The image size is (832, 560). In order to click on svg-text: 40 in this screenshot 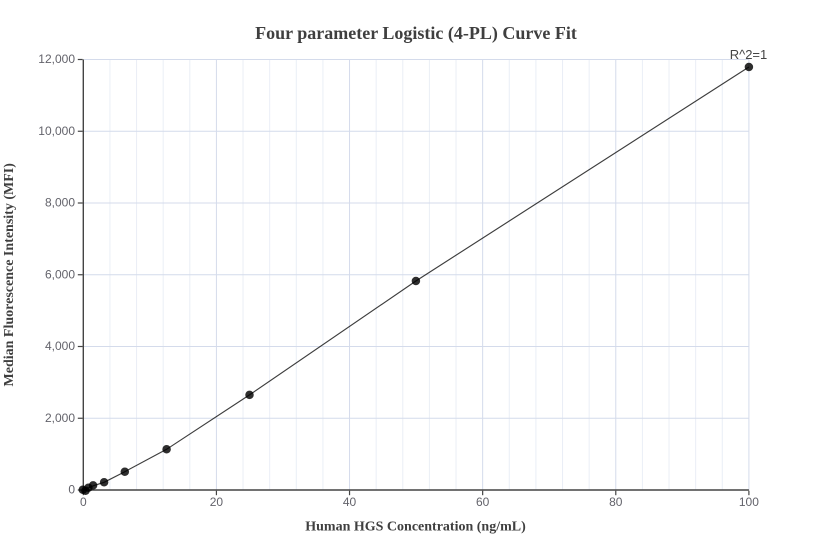, I will do `click(350, 502)`.